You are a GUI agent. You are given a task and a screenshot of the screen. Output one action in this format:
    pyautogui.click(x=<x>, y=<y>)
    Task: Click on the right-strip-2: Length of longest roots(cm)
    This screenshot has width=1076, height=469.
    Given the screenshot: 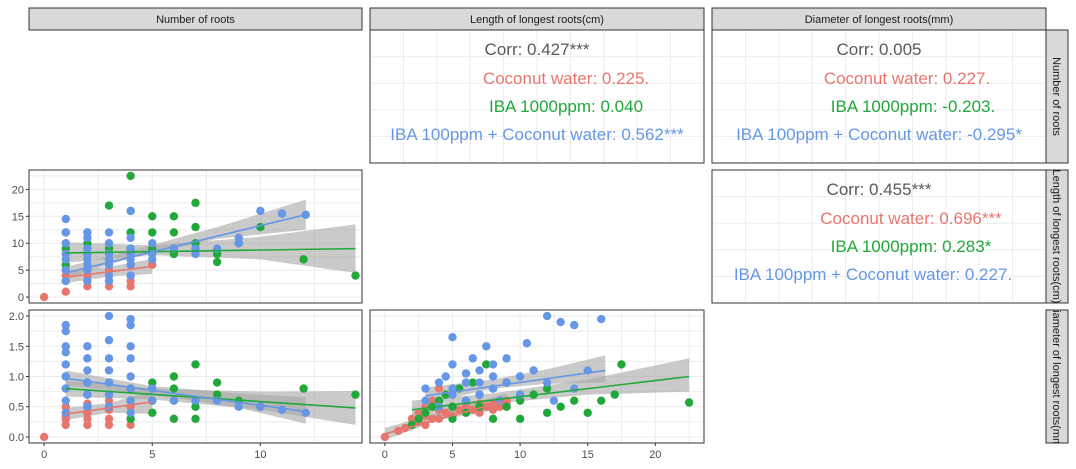 What is the action you would take?
    pyautogui.click(x=1057, y=236)
    